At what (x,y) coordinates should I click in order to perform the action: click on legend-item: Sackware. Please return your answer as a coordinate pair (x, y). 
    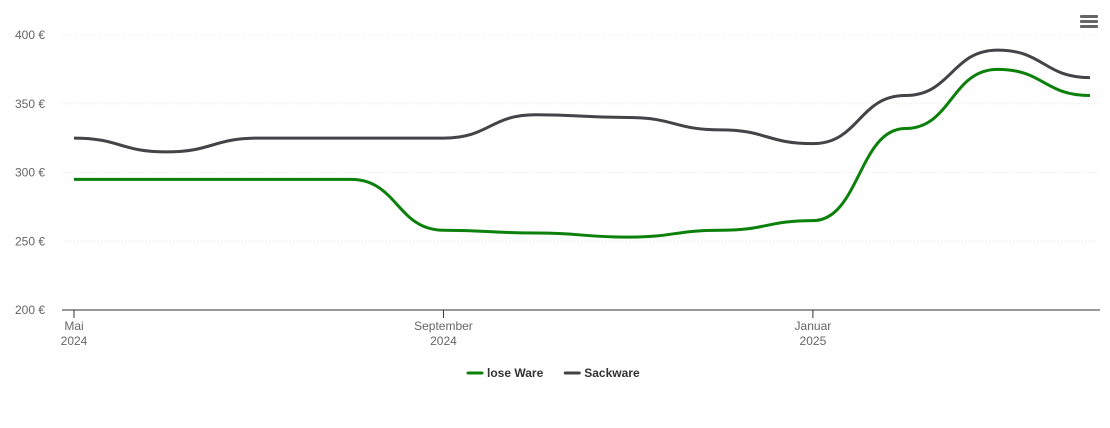
    Looking at the image, I should click on (601, 373).